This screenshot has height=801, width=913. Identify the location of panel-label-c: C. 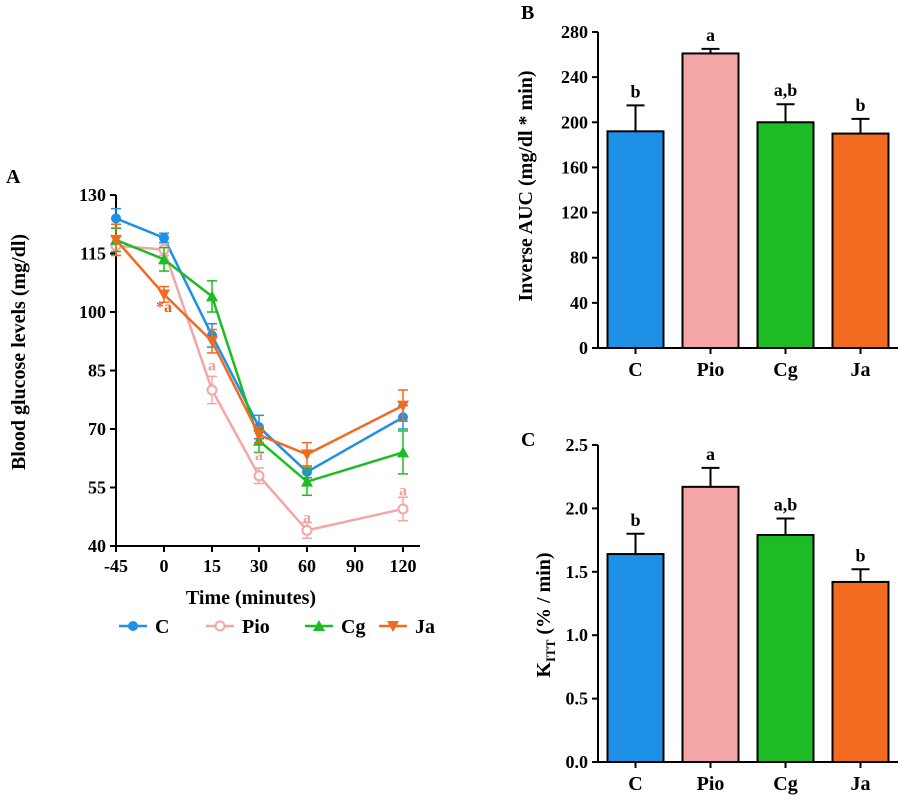
(528, 440).